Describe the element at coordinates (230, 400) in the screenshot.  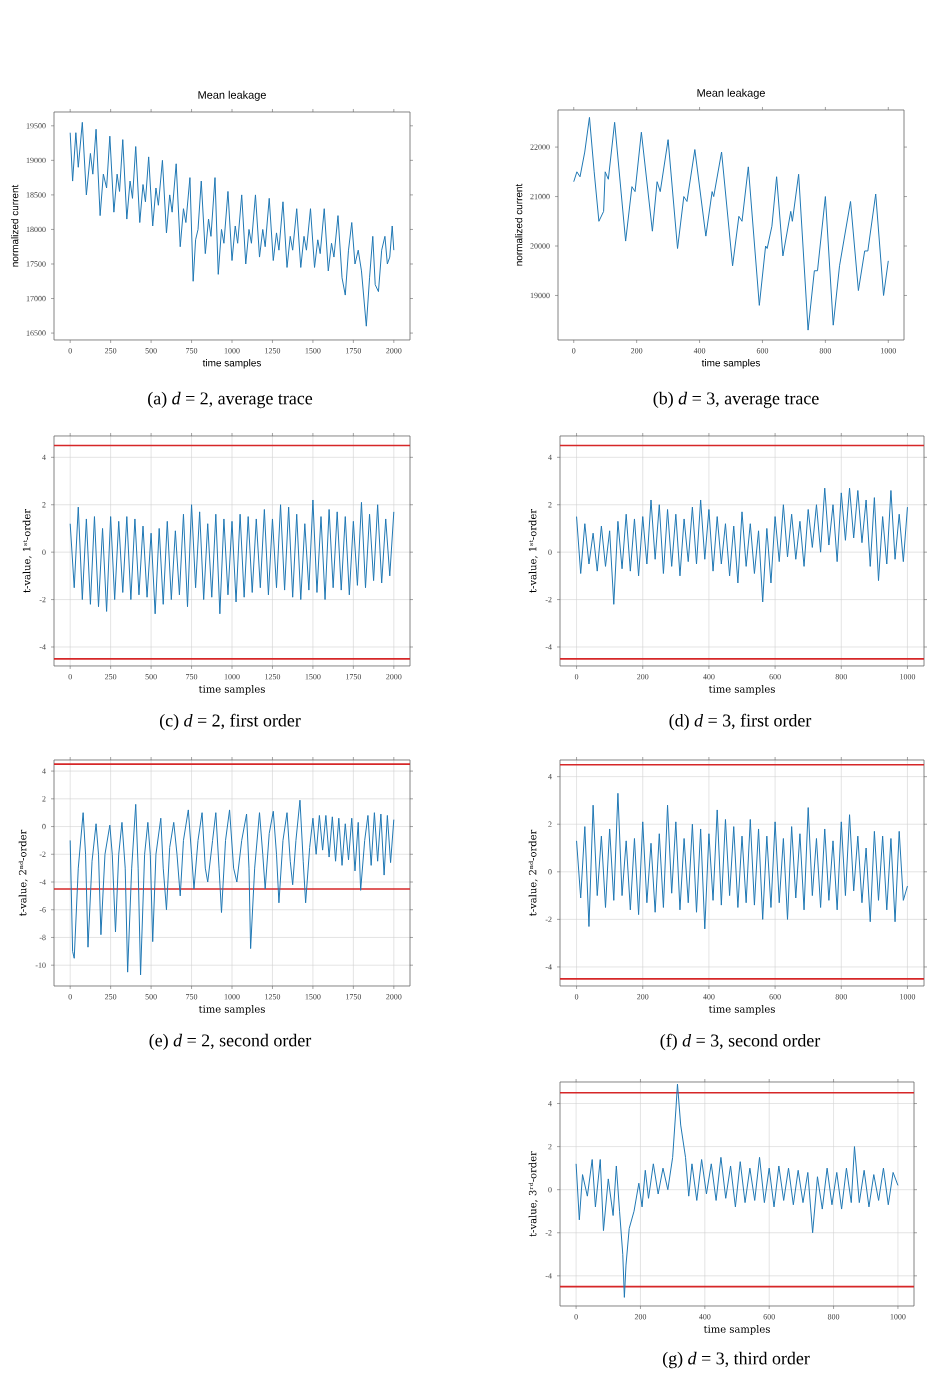
I see `text: (a) d = 2, average trace` at that location.